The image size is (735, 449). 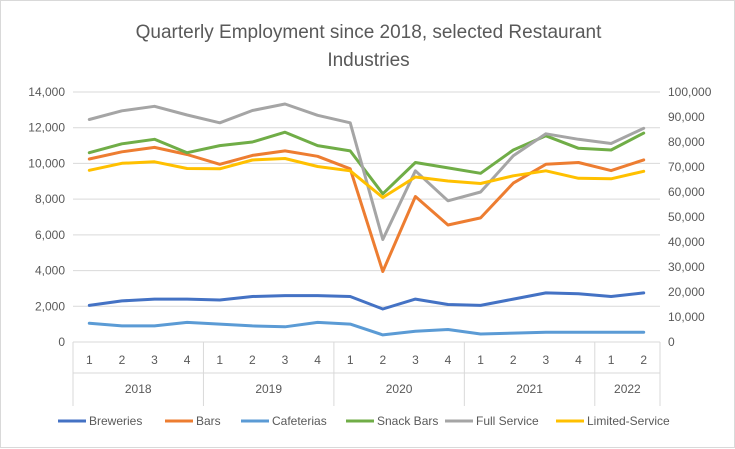 I want to click on legend-label-full-service: Full Service, so click(x=507, y=421).